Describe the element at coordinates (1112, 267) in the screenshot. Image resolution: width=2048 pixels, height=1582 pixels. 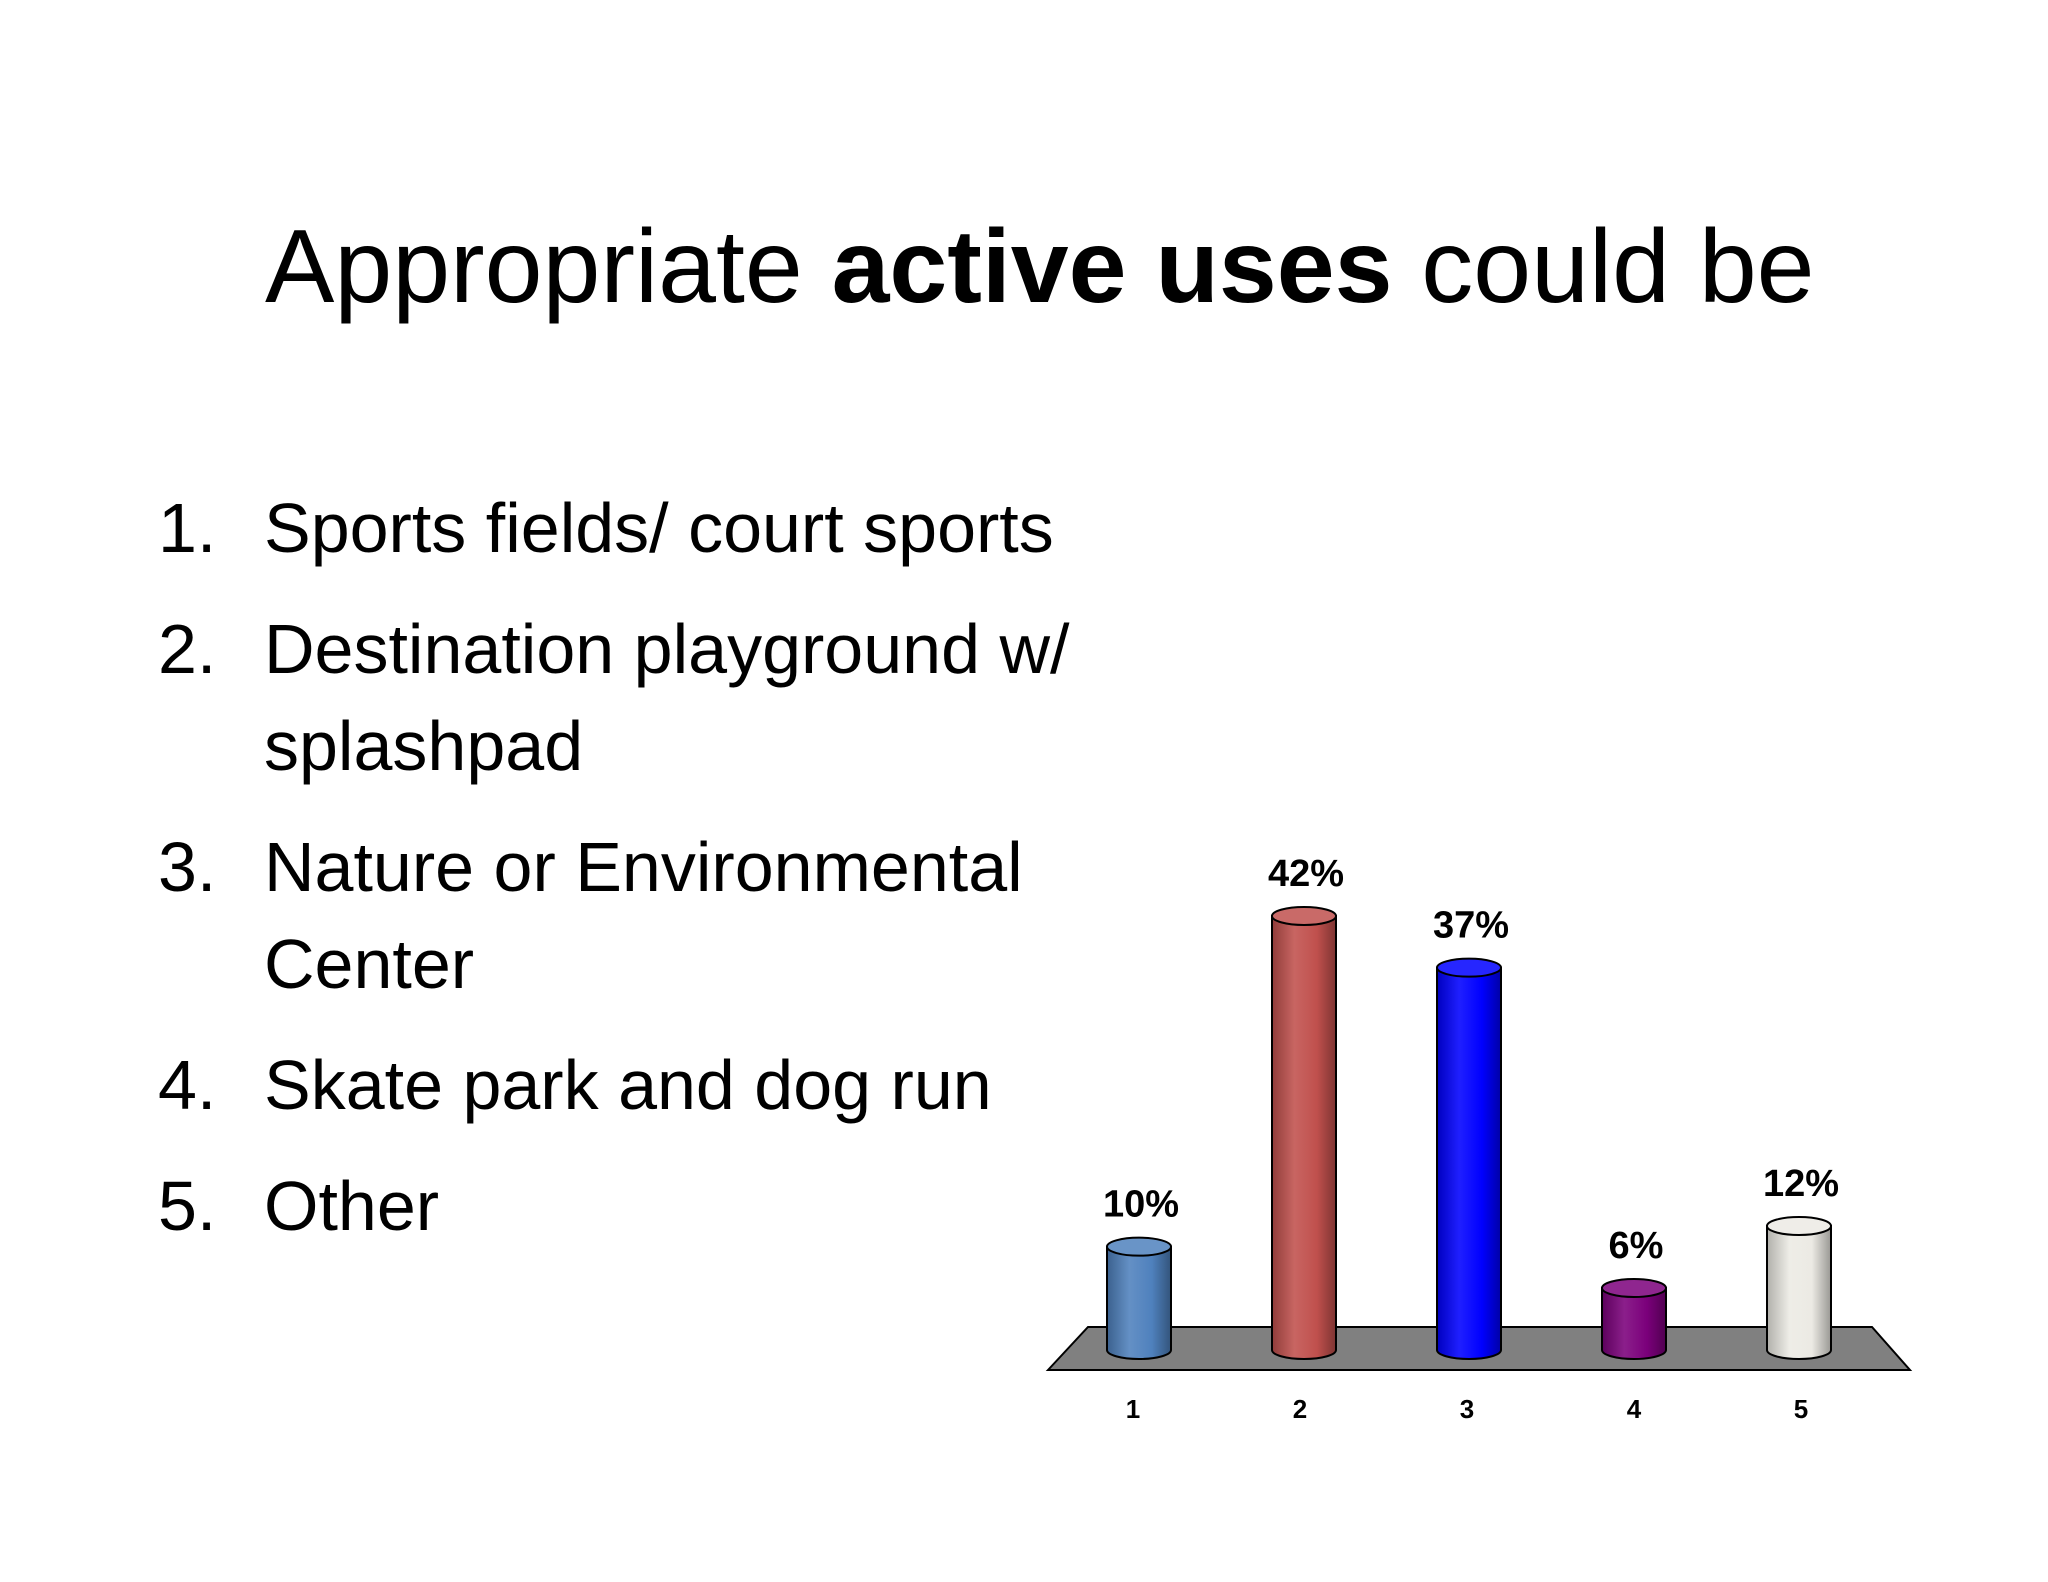
I see `title-bold: active uses` at that location.